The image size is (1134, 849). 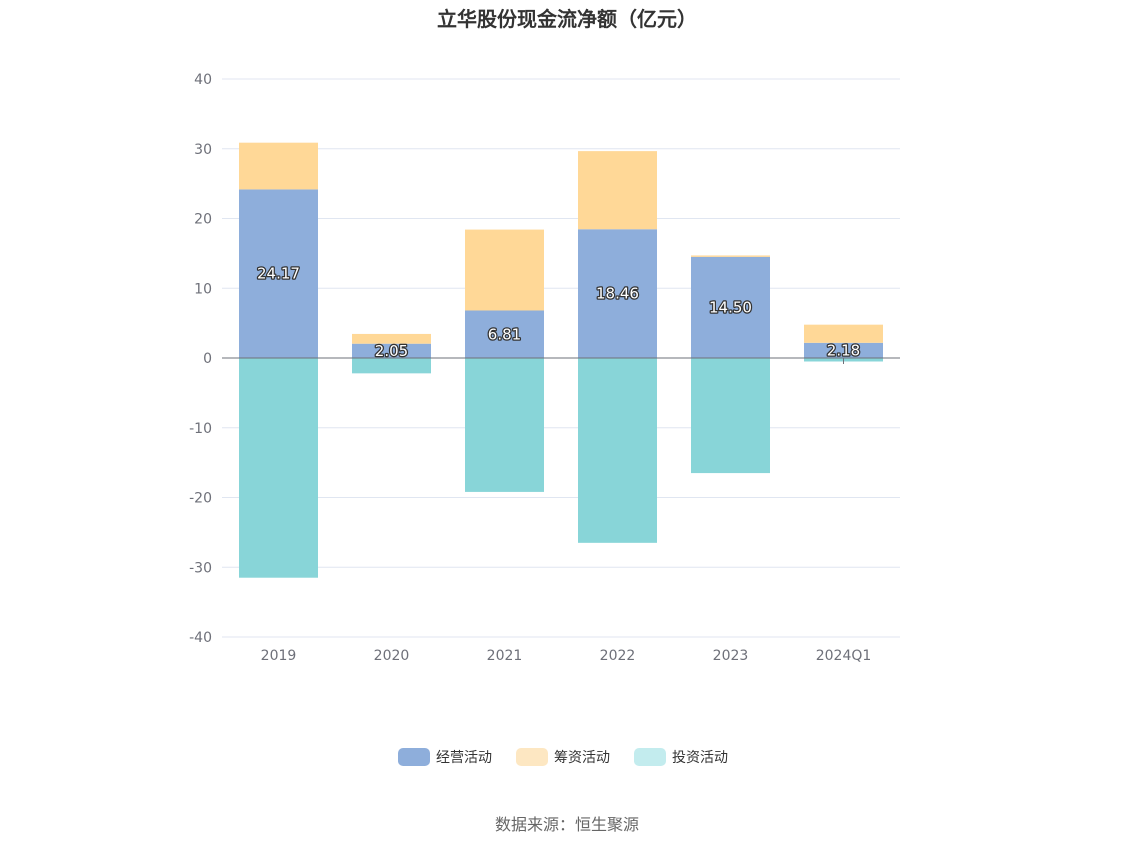 I want to click on legend-label: 筹资活动, so click(x=582, y=757).